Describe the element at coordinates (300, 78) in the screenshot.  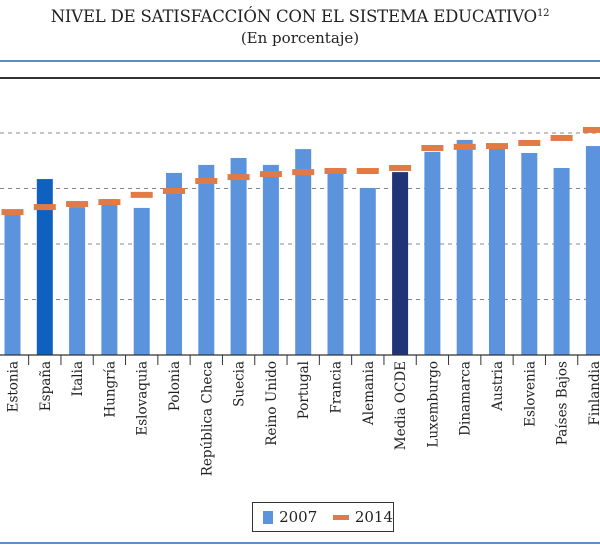
I see `frame-top-line` at that location.